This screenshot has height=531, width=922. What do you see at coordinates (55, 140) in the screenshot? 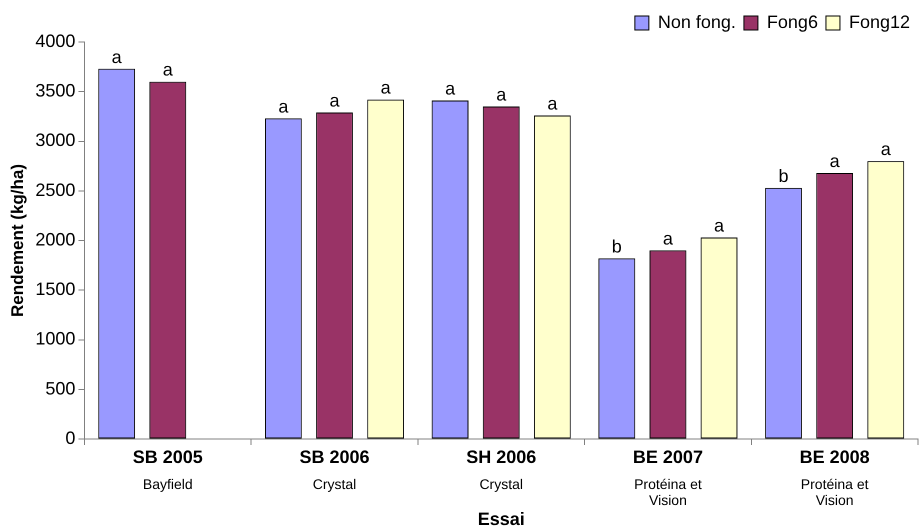
I see `y-tick-label: 3000` at bounding box center [55, 140].